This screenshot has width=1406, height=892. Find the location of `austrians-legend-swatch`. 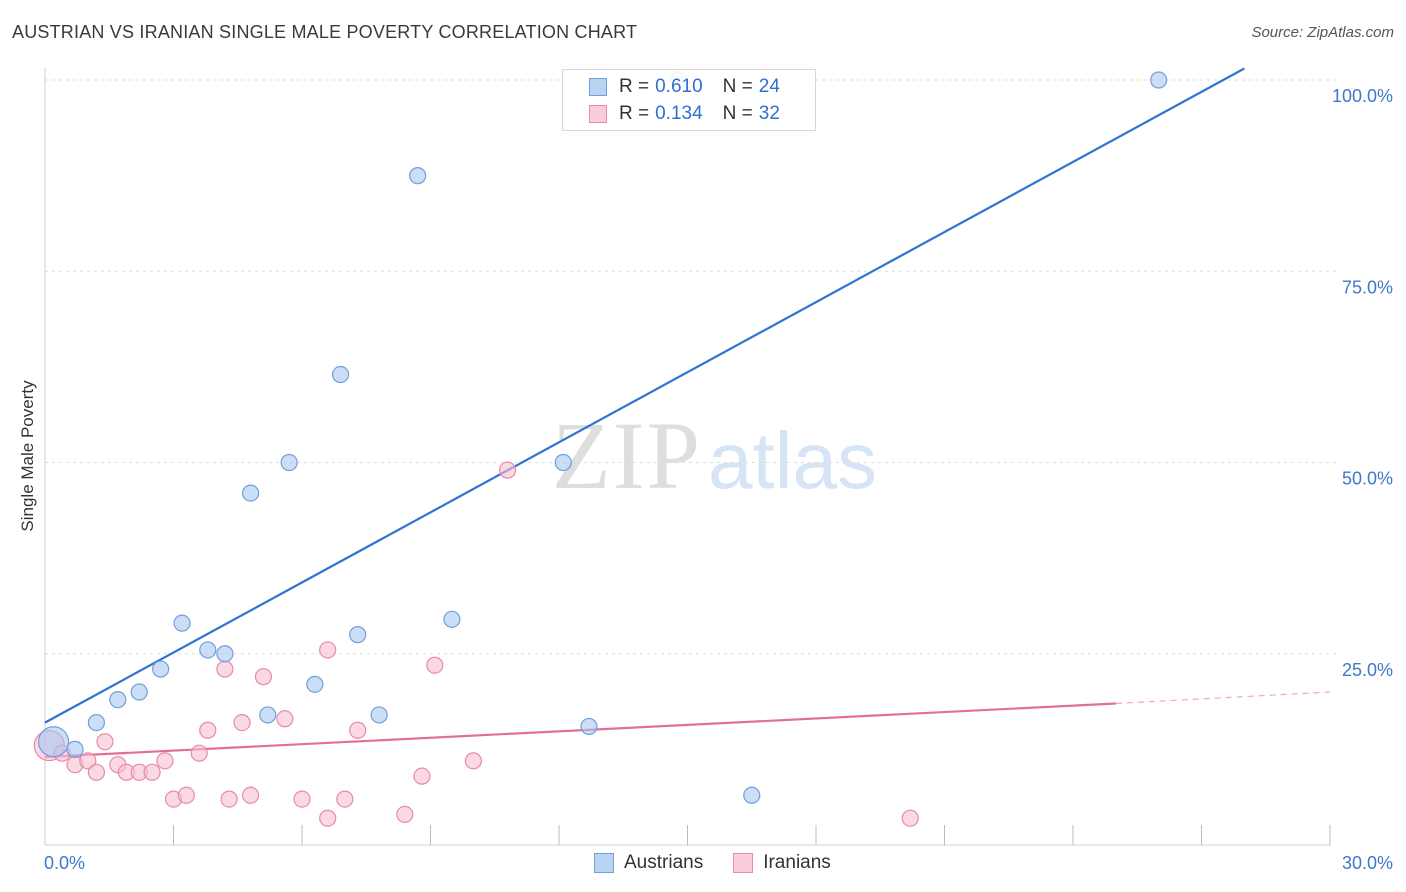

austrians-legend-swatch is located at coordinates (604, 863).